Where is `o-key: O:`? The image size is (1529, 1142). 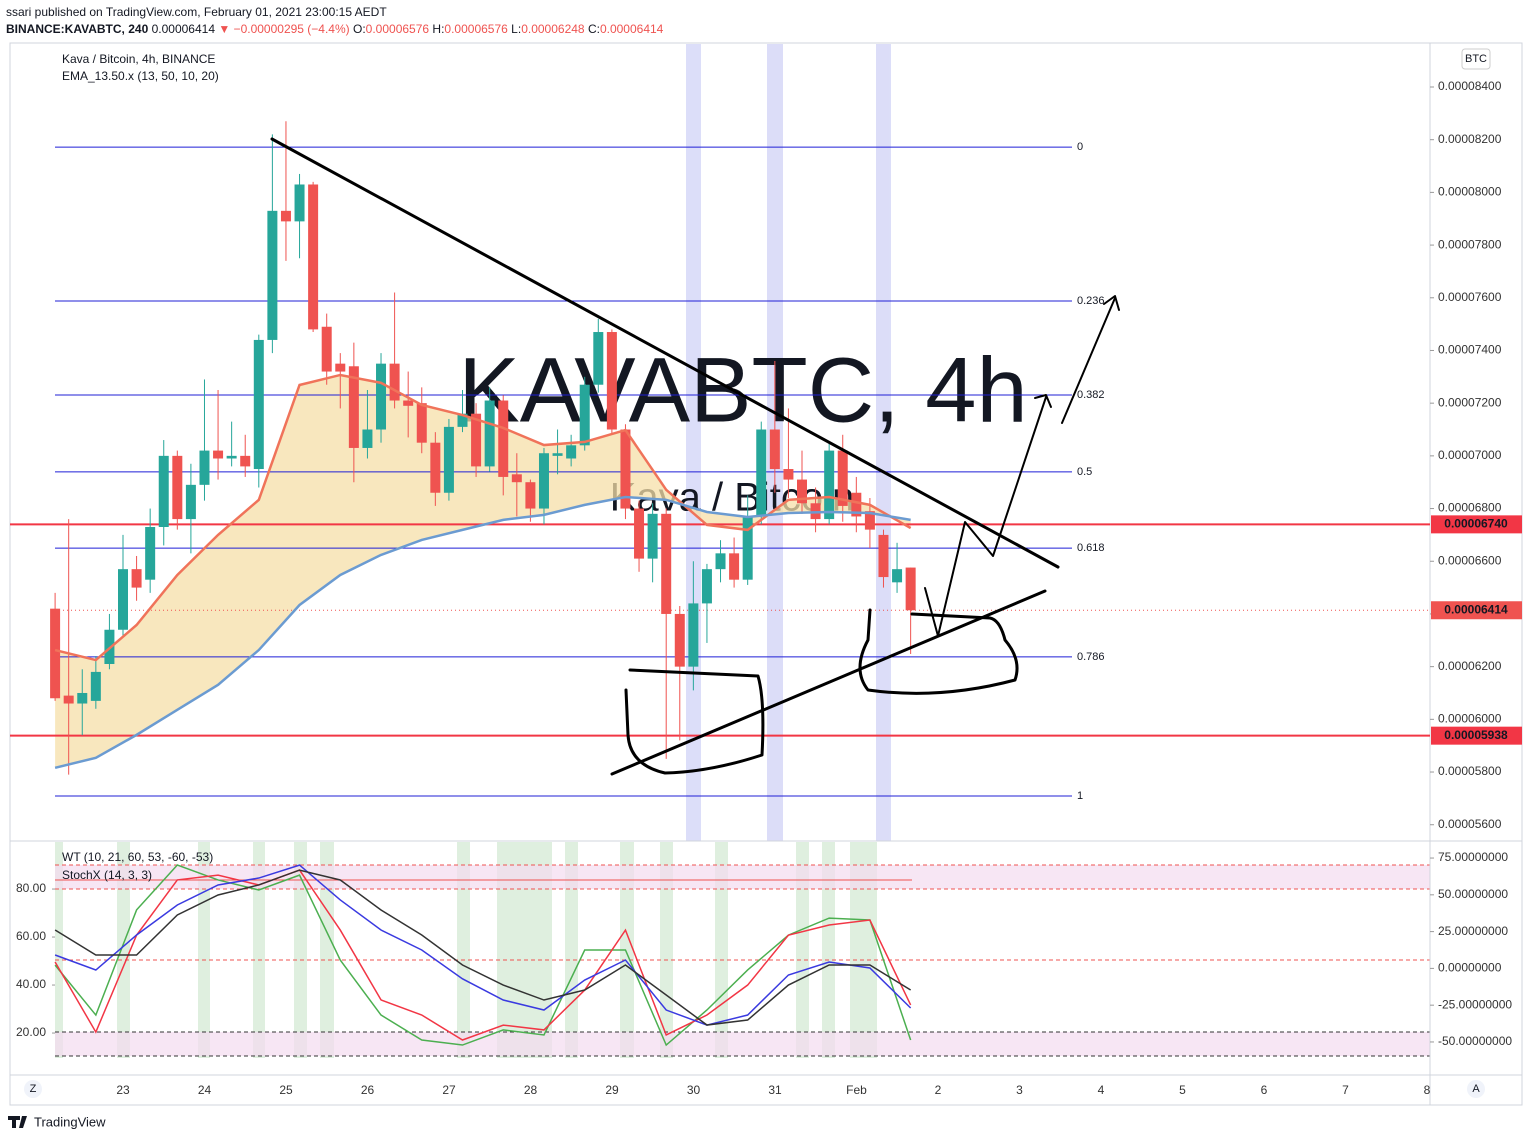
o-key: O: is located at coordinates (359, 29).